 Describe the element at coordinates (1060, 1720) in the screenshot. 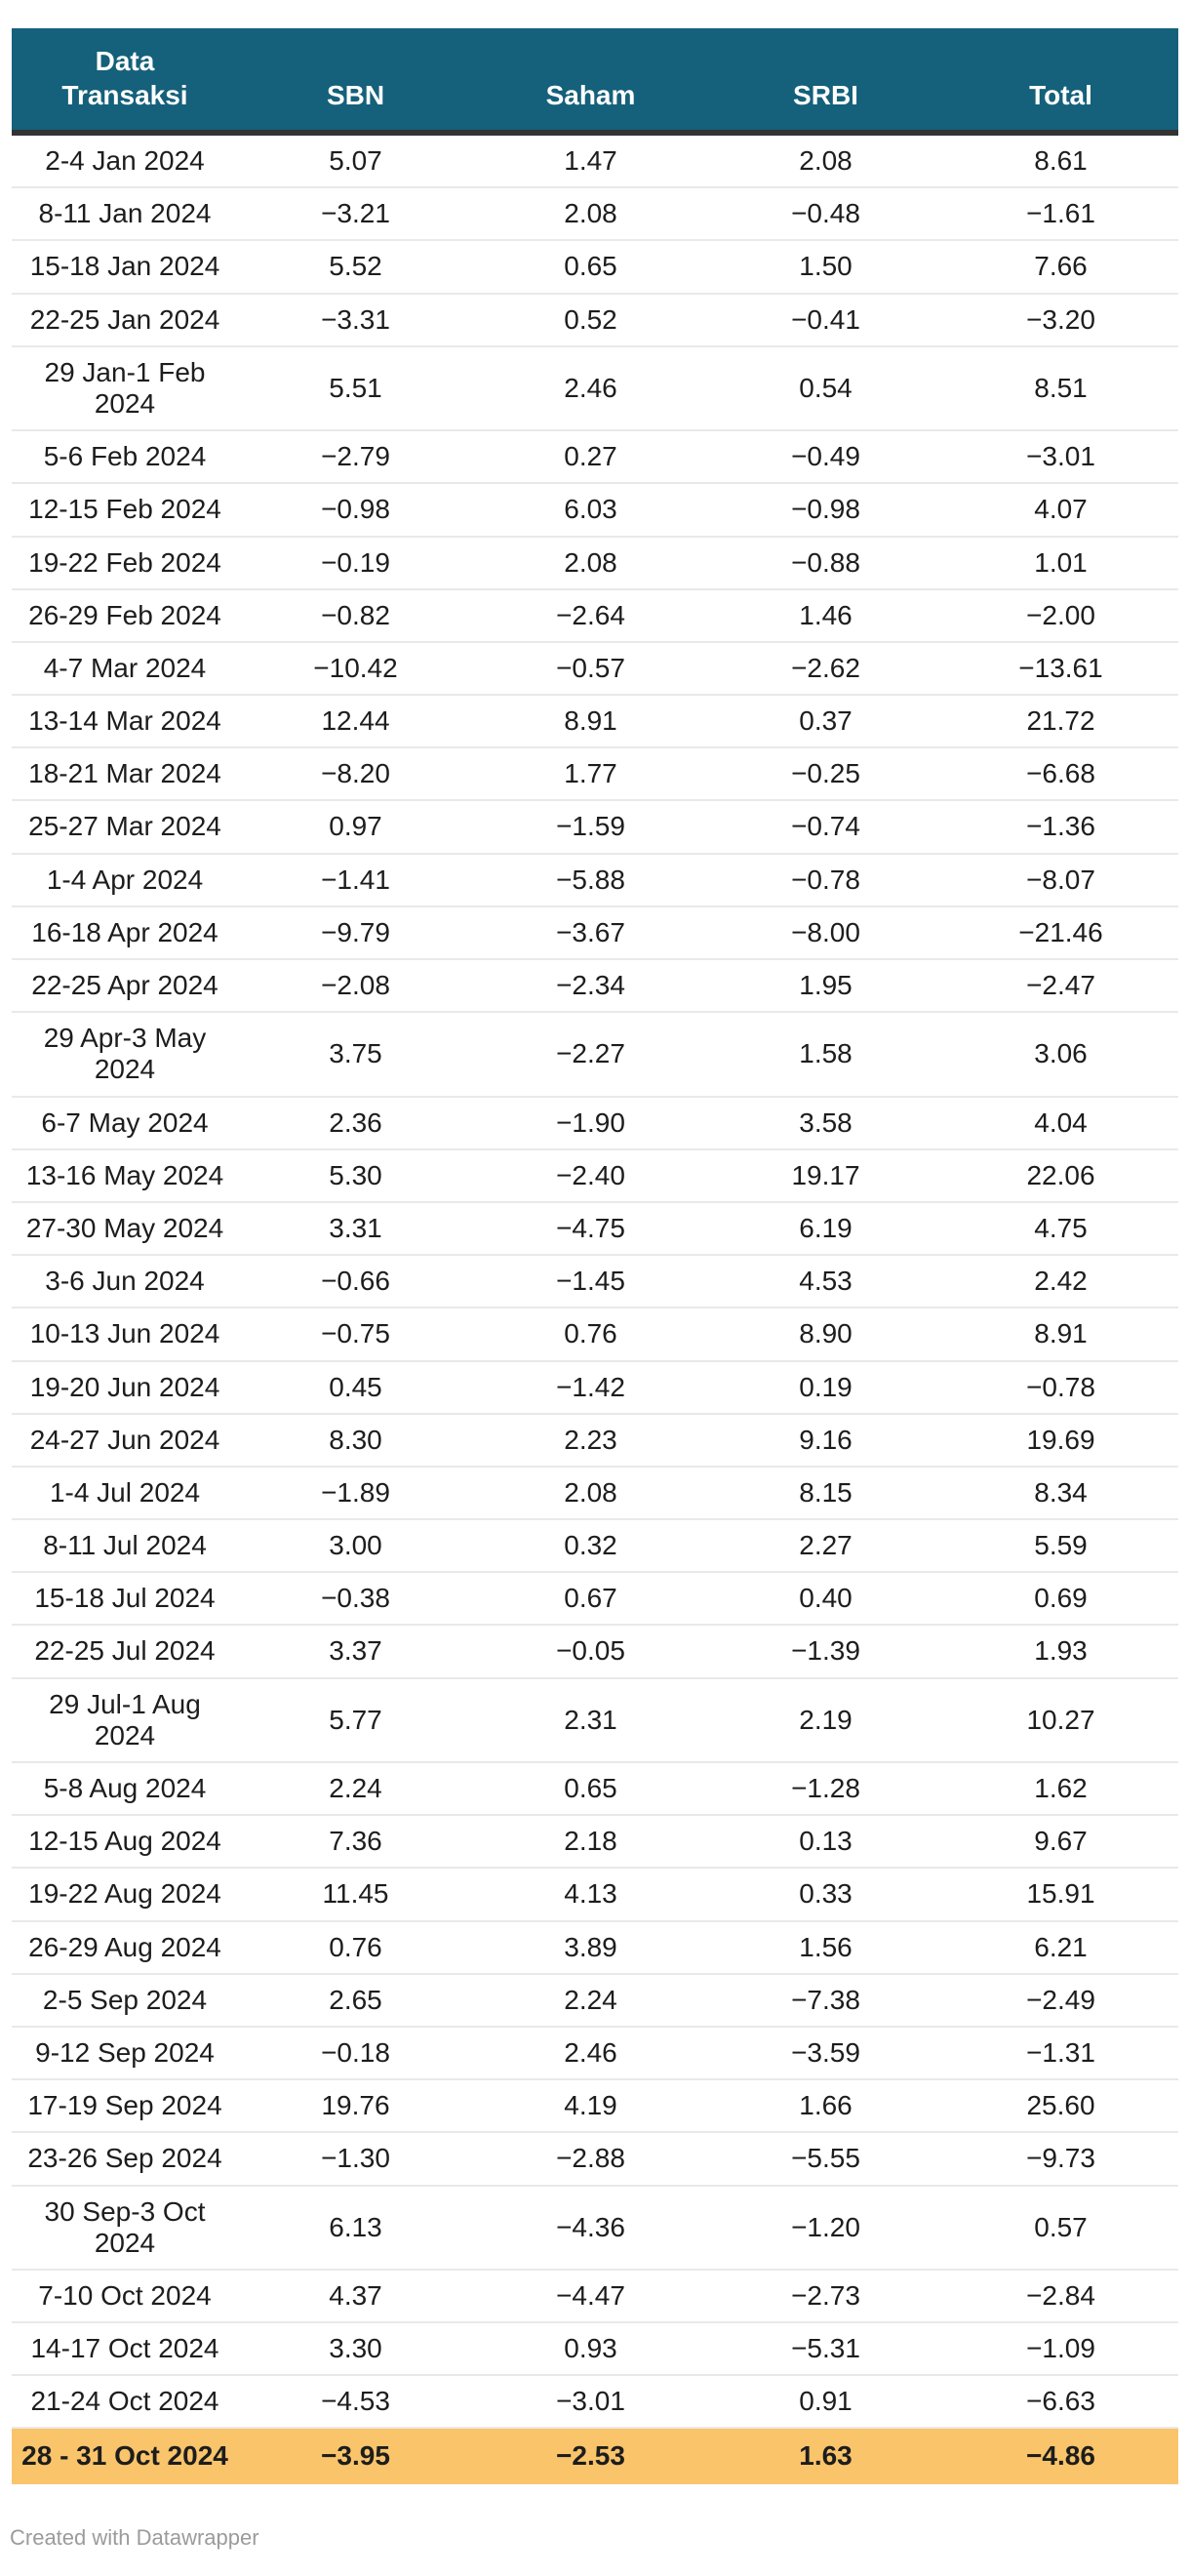

I see `cell-total: 10.27` at that location.